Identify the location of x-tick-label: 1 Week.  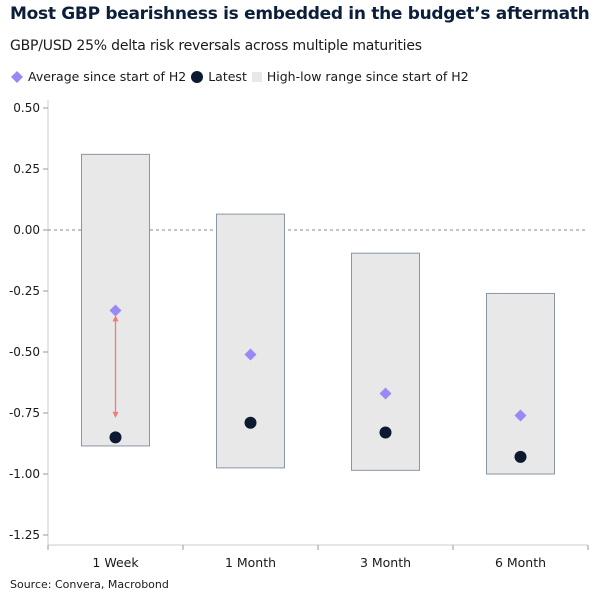
(115, 562).